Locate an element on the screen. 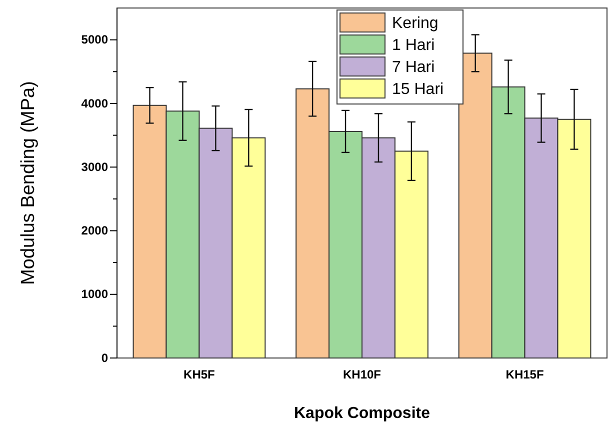 This screenshot has height=428, width=609. y-axis-title: Modulus Bending (MPa) is located at coordinates (28, 183).